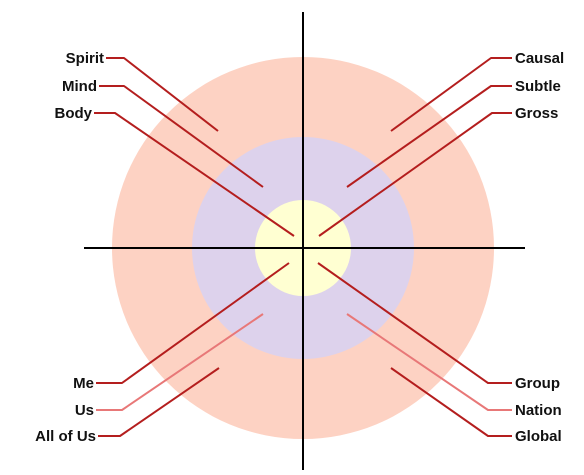  Describe the element at coordinates (429, 362) in the screenshot. I see `leader-nation` at that location.